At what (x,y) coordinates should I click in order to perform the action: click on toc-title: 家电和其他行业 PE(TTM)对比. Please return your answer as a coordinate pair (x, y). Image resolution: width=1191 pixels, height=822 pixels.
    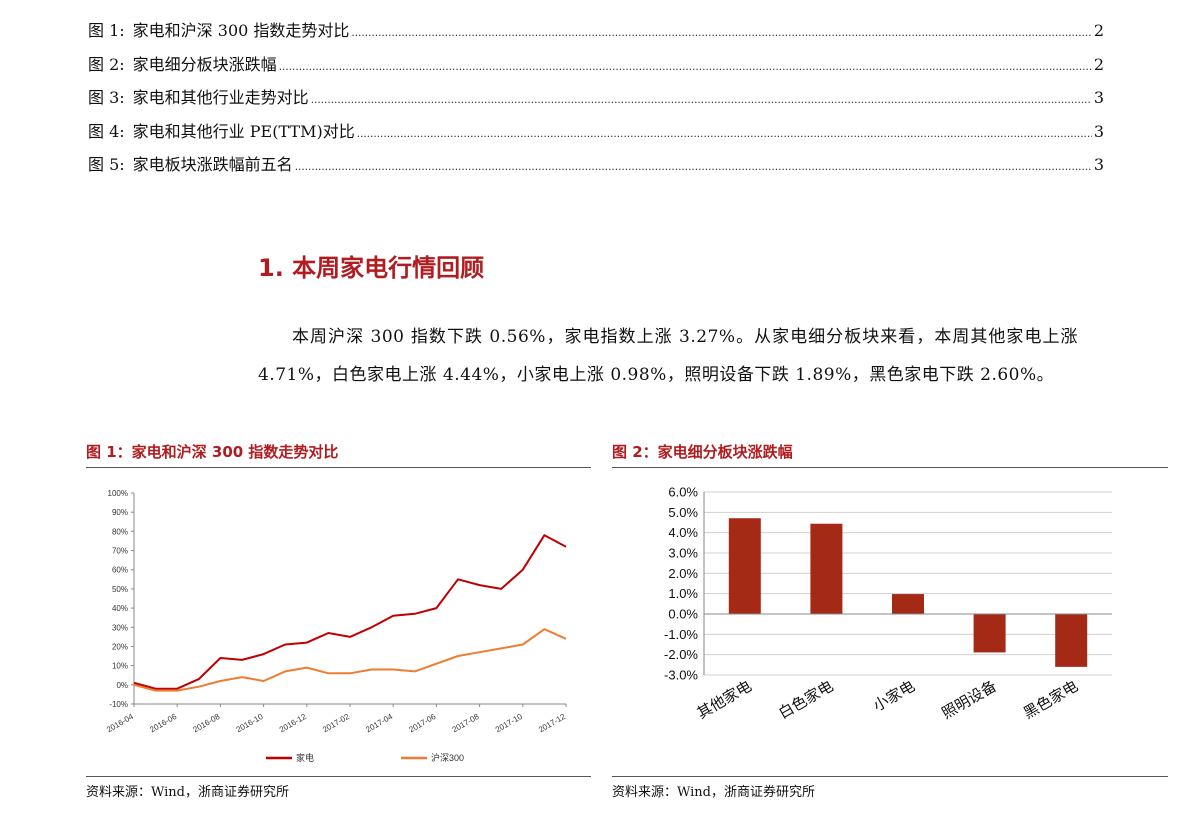
    Looking at the image, I should click on (243, 131).